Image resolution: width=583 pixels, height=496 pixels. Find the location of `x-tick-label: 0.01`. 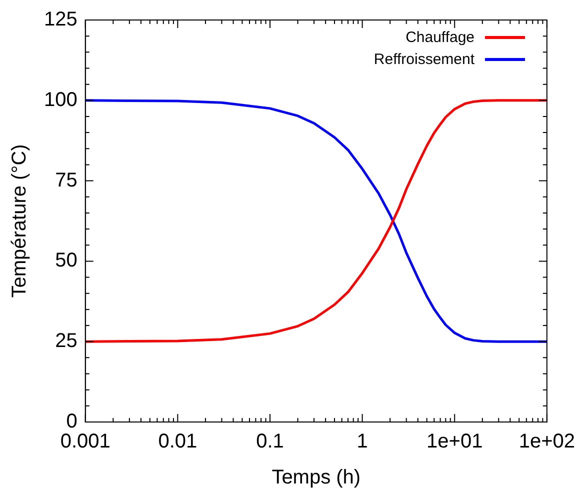

x-tick-label: 0.01 is located at coordinates (178, 441).